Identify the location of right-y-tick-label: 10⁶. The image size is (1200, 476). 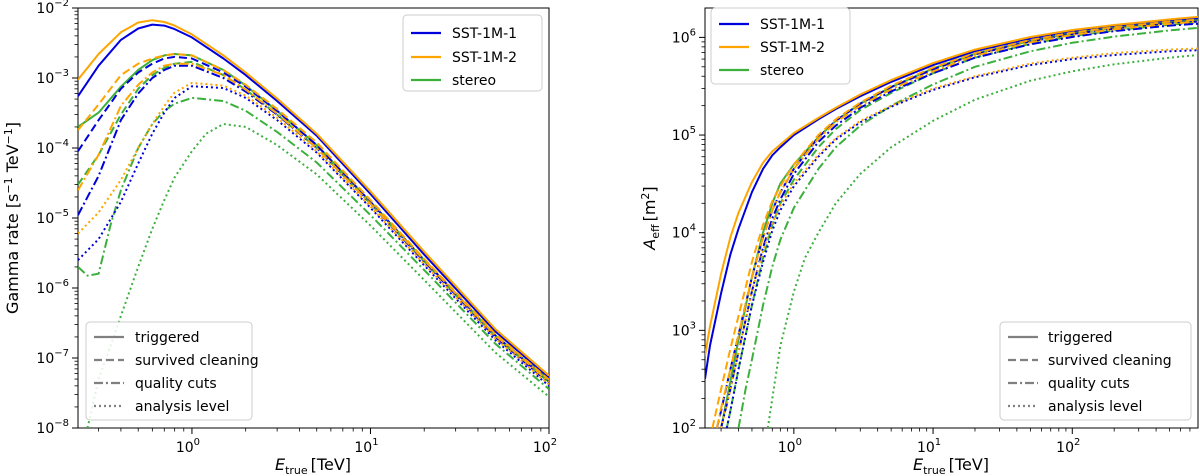
(684, 36).